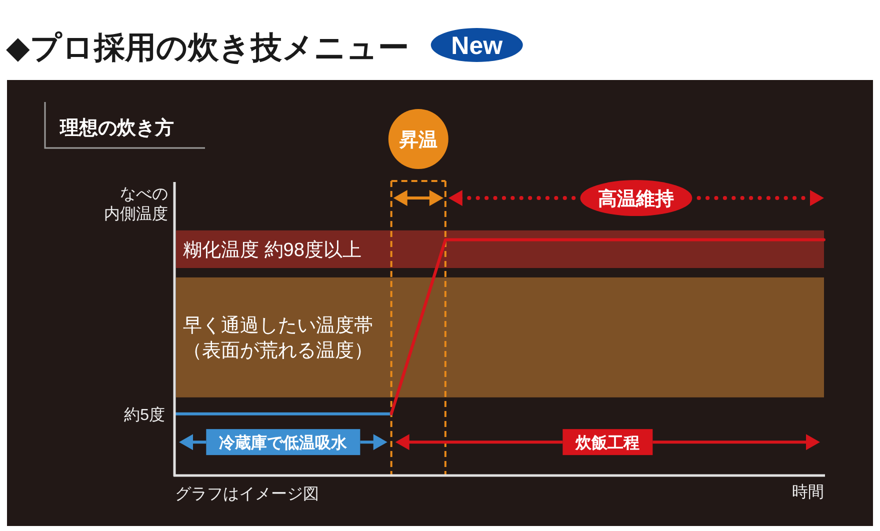  I want to click on subtitle: 理想の炊き方, so click(117, 128).